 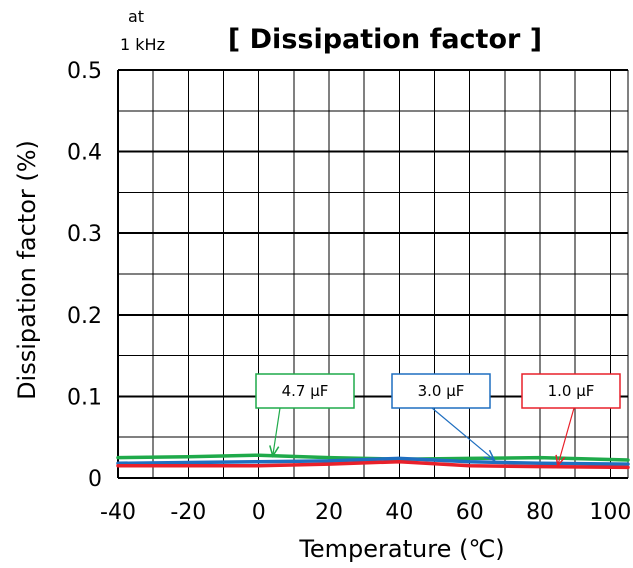 I want to click on callout-label: 3.0 μF, so click(x=441, y=391).